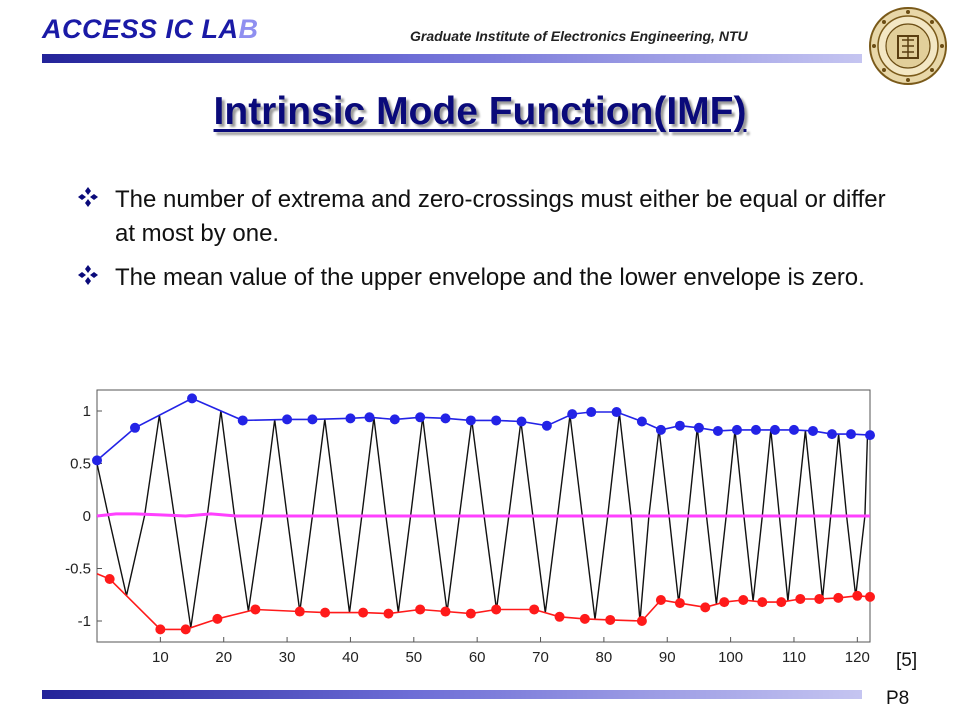 The image size is (960, 720). Describe the element at coordinates (223, 657) in the screenshot. I see `x-tick-label: 20` at that location.